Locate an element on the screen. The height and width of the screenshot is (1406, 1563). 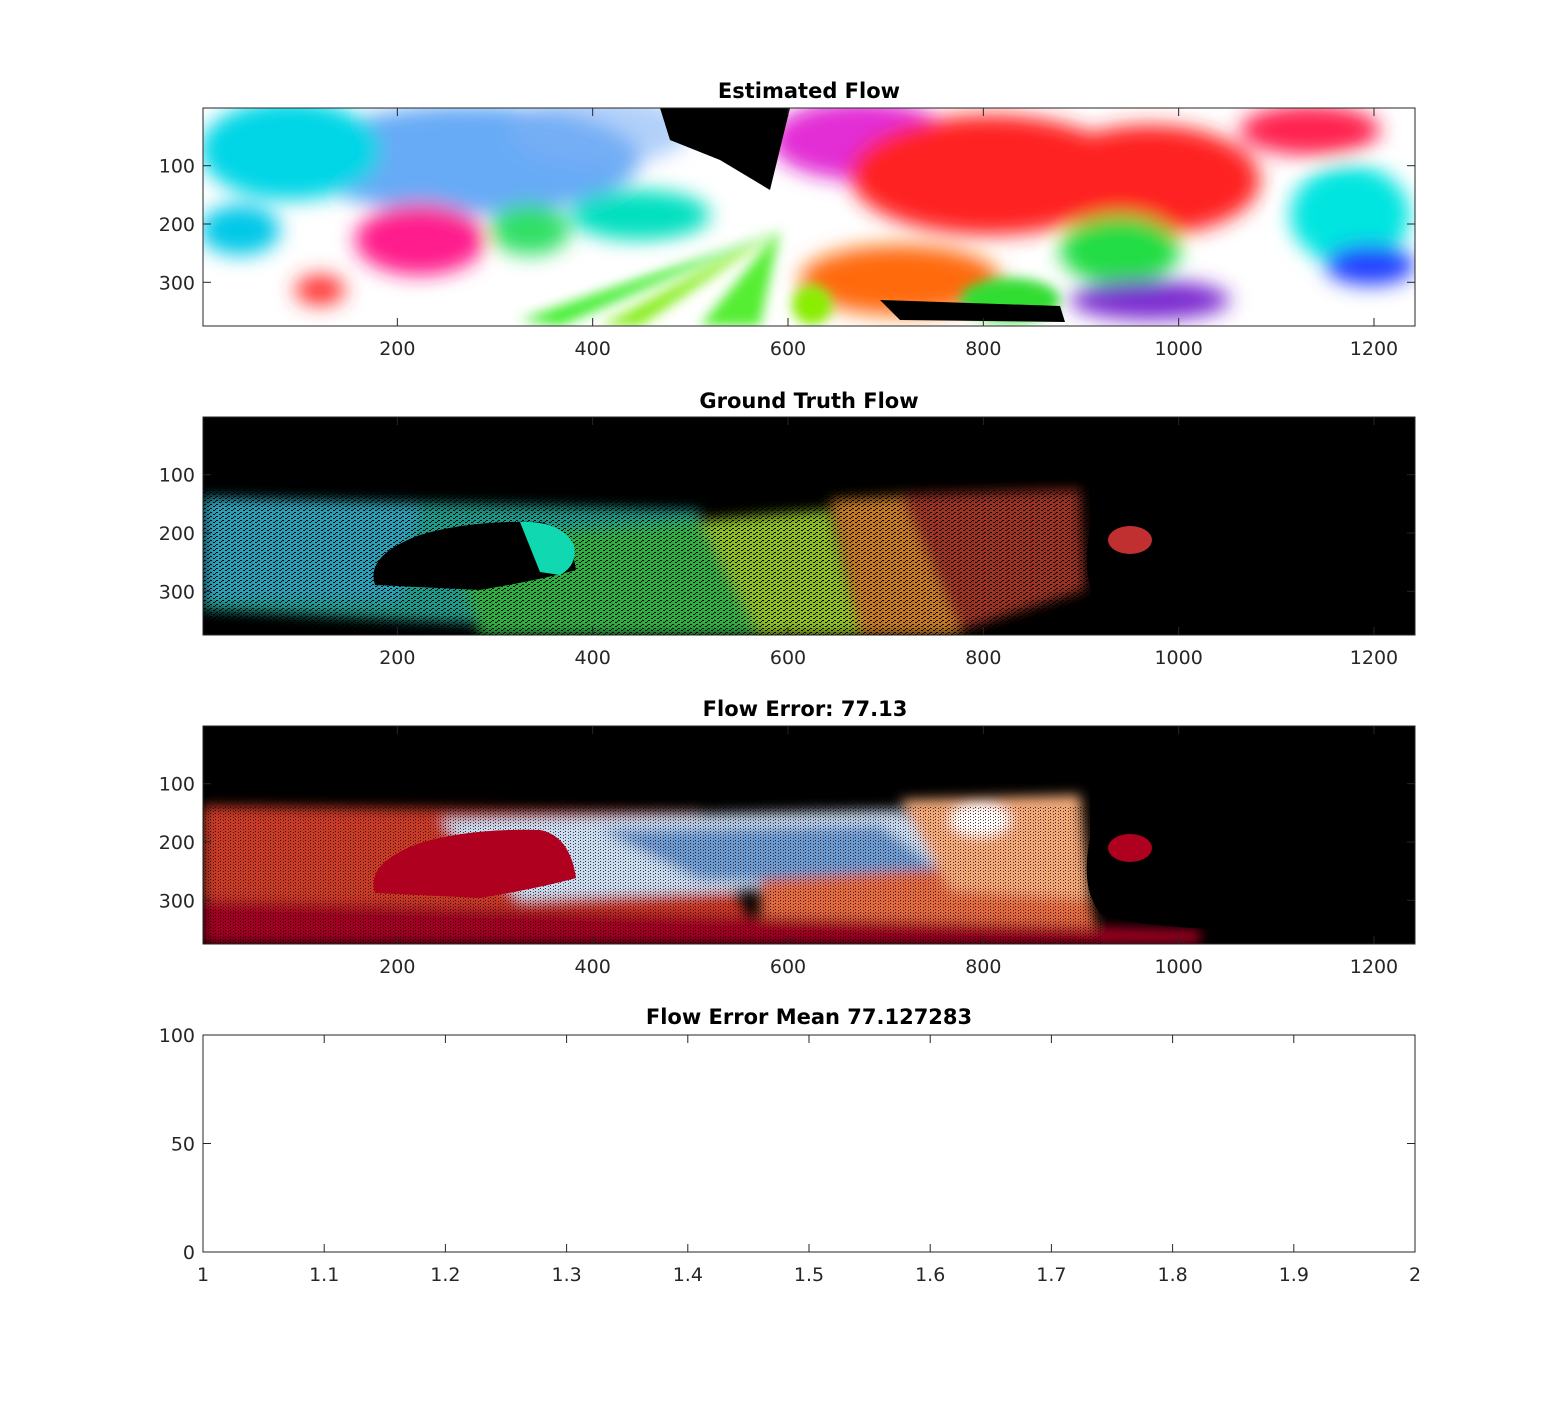
axes-frame-ground-truth is located at coordinates (809, 526).